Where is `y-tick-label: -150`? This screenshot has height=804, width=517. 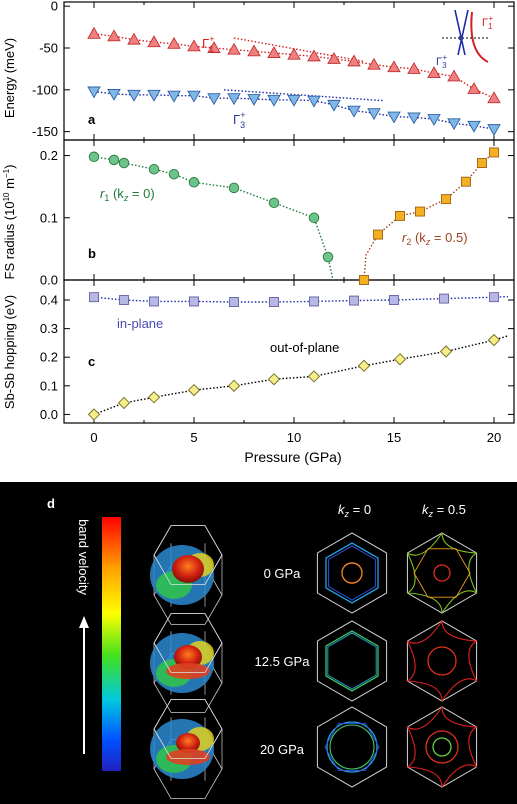 y-tick-label: -150 is located at coordinates (45, 131).